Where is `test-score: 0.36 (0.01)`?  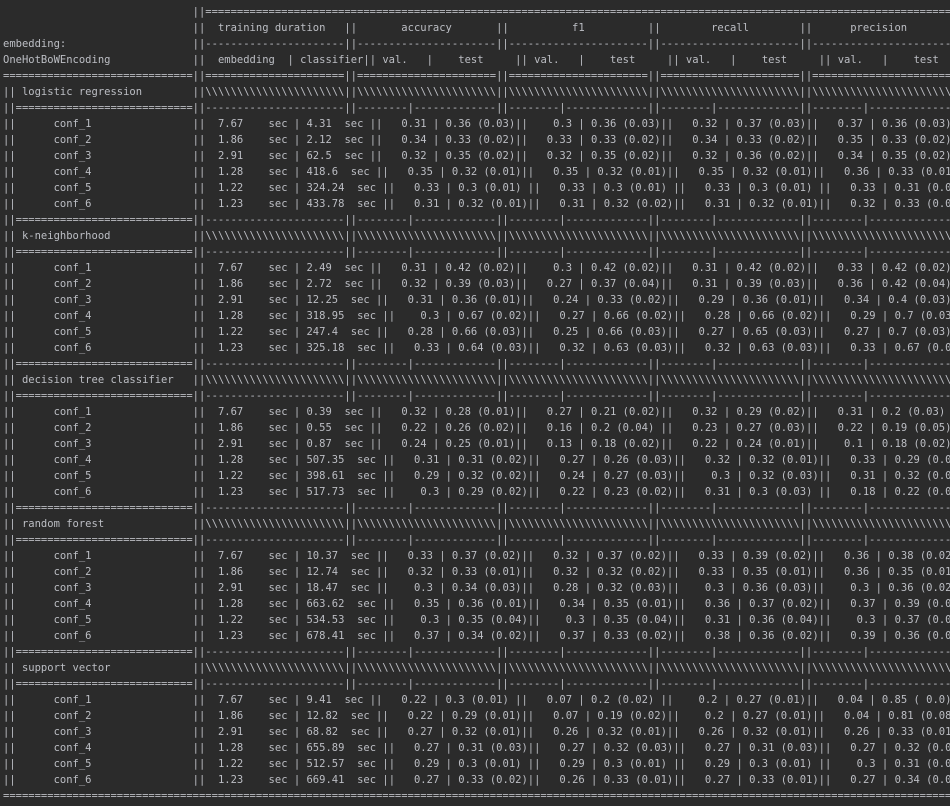
test-score: 0.36 (0.01) is located at coordinates (486, 300).